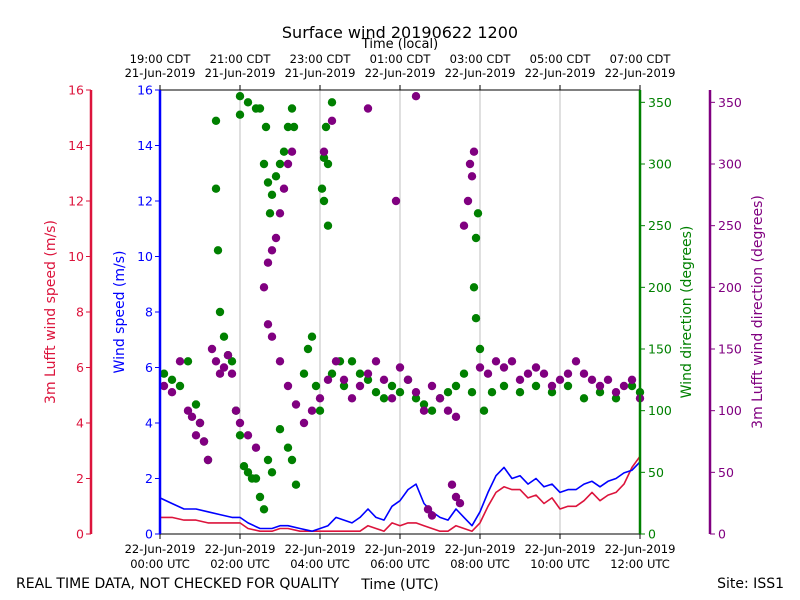 This screenshot has width=800, height=600. What do you see at coordinates (561, 59) in the screenshot?
I see `top-tick-label-time: 05:00 CDT` at bounding box center [561, 59].